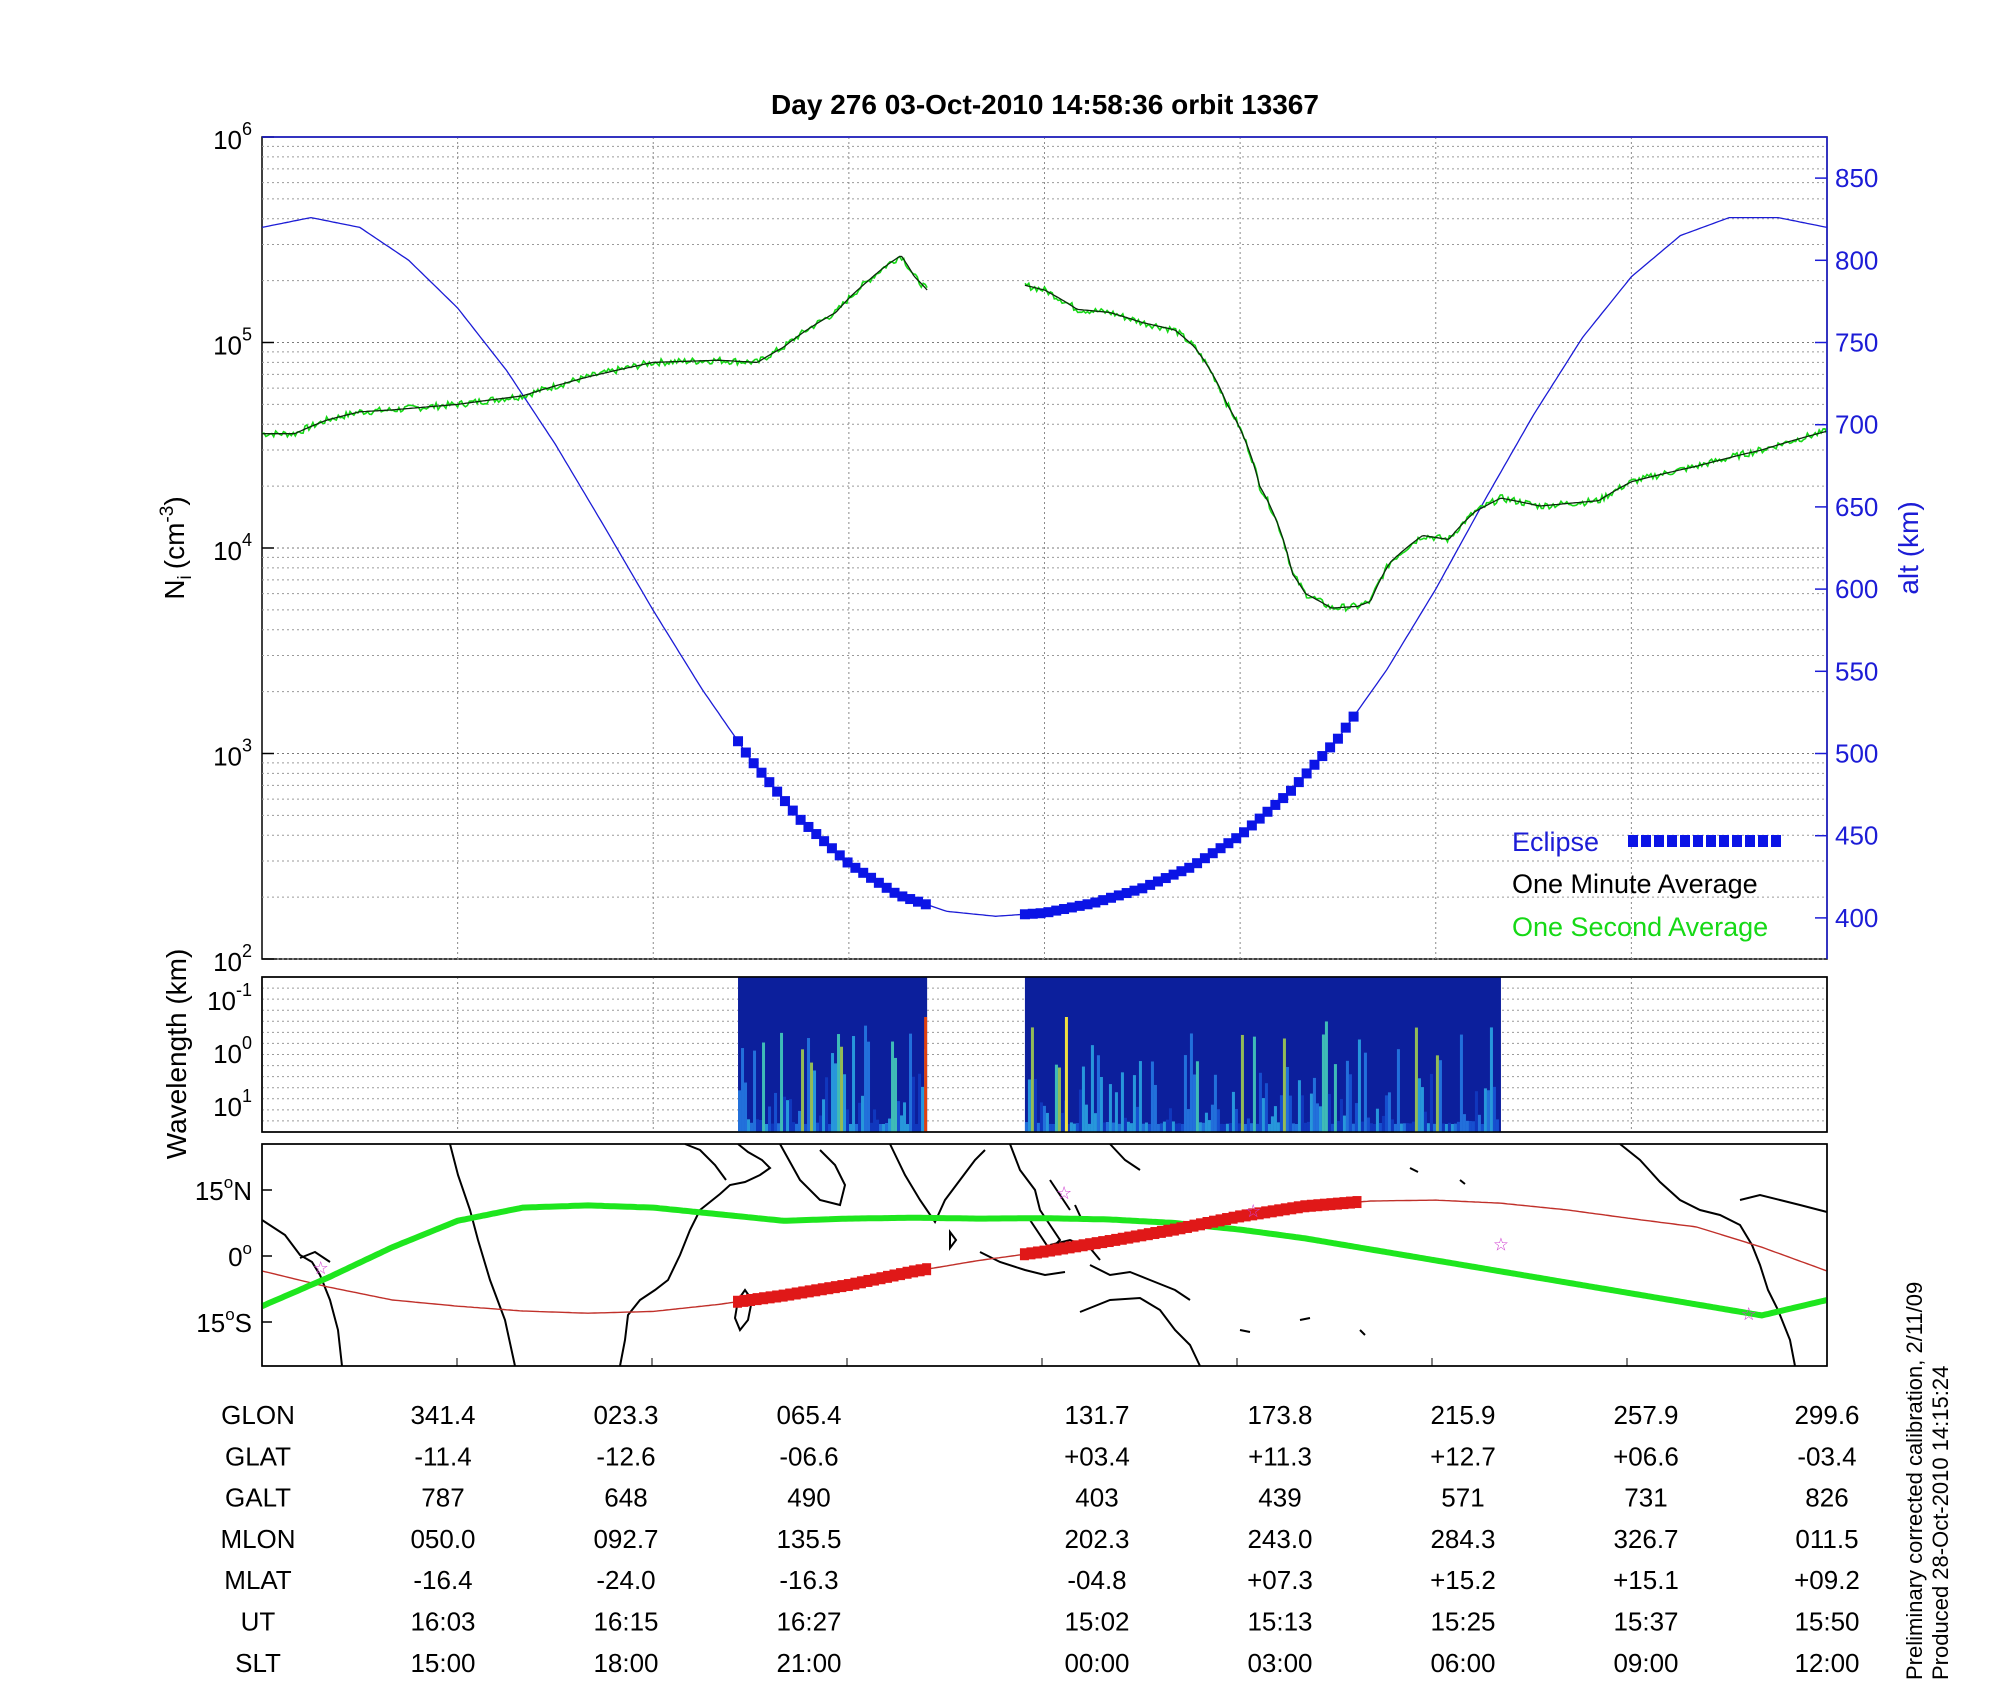 This screenshot has height=1700, width=2000. What do you see at coordinates (1737, 841) in the screenshot?
I see `legend-eclipse-square` at bounding box center [1737, 841].